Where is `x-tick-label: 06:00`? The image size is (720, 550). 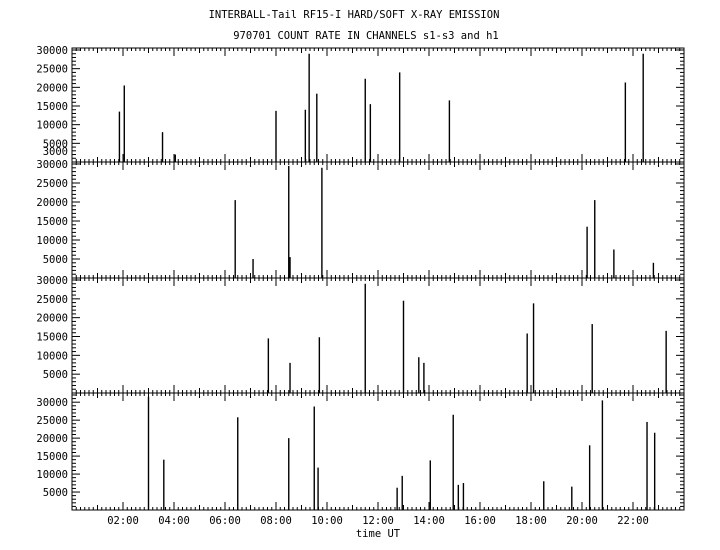
x-tick-label: 06:00 is located at coordinates (225, 521).